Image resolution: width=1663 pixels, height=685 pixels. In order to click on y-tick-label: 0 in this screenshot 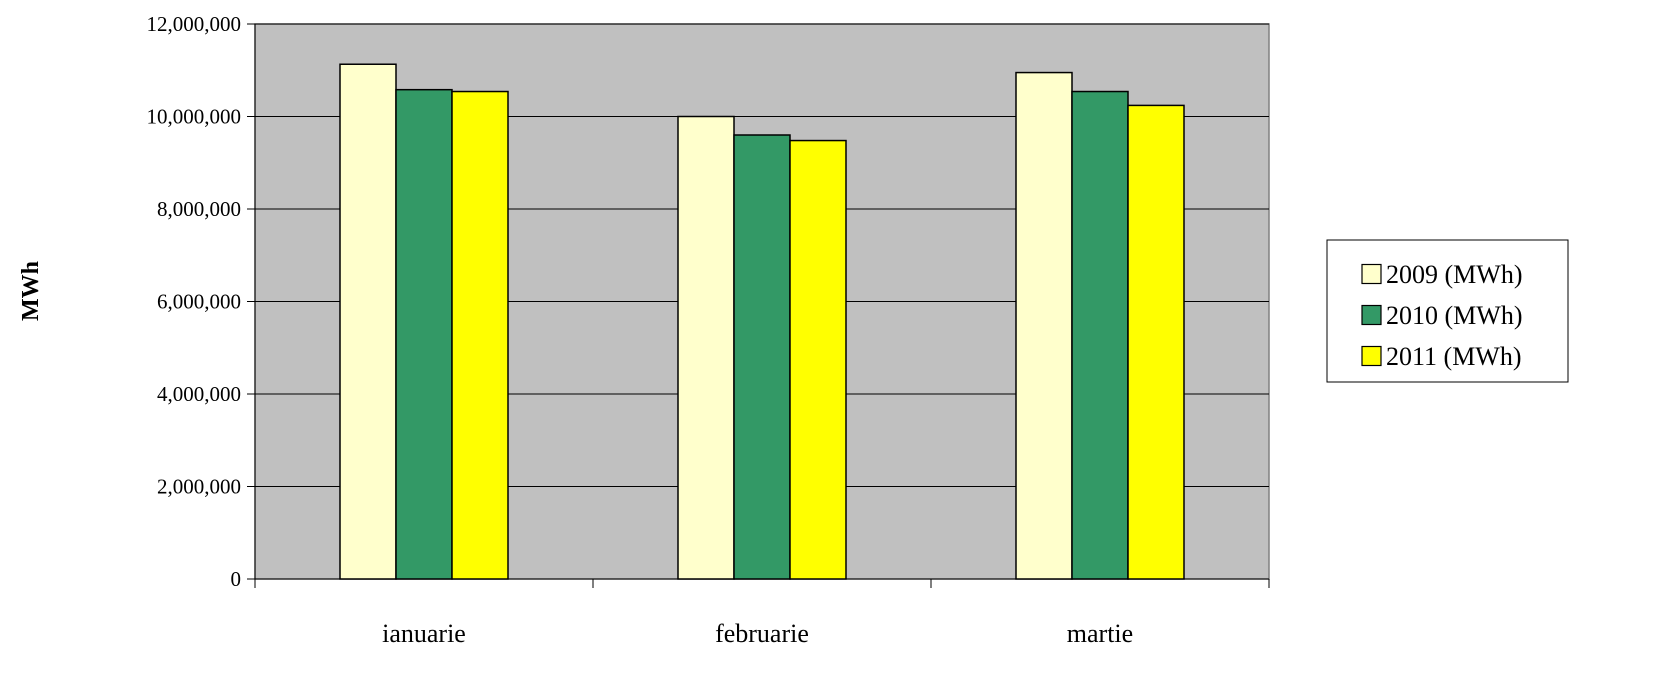, I will do `click(236, 579)`.